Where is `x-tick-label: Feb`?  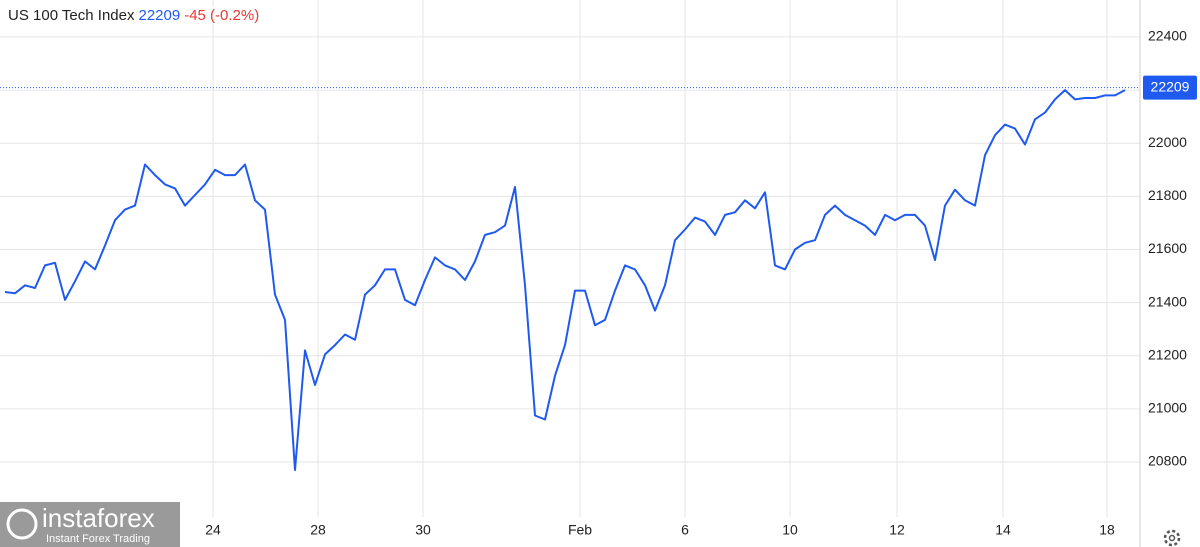 x-tick-label: Feb is located at coordinates (580, 530).